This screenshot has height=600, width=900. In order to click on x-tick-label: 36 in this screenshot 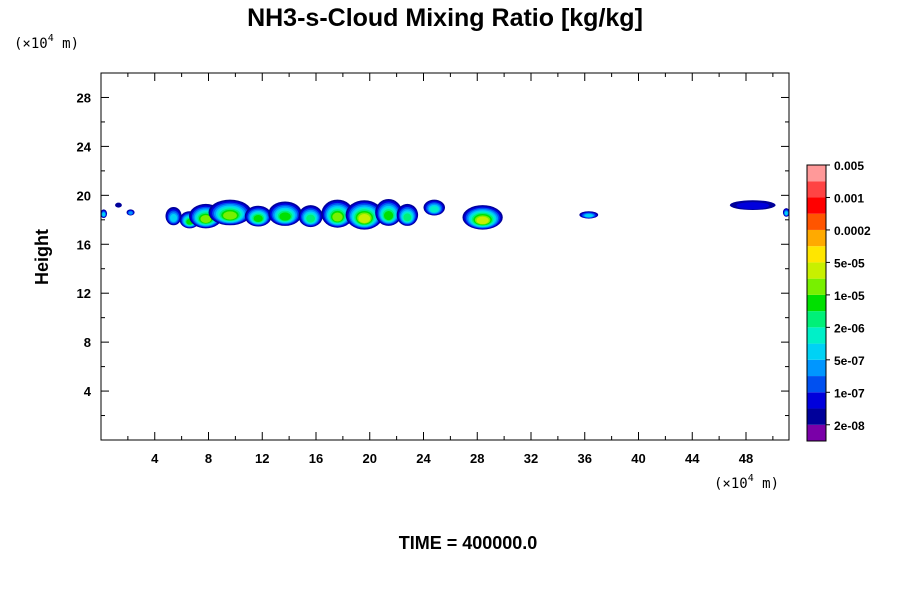, I will do `click(585, 458)`.